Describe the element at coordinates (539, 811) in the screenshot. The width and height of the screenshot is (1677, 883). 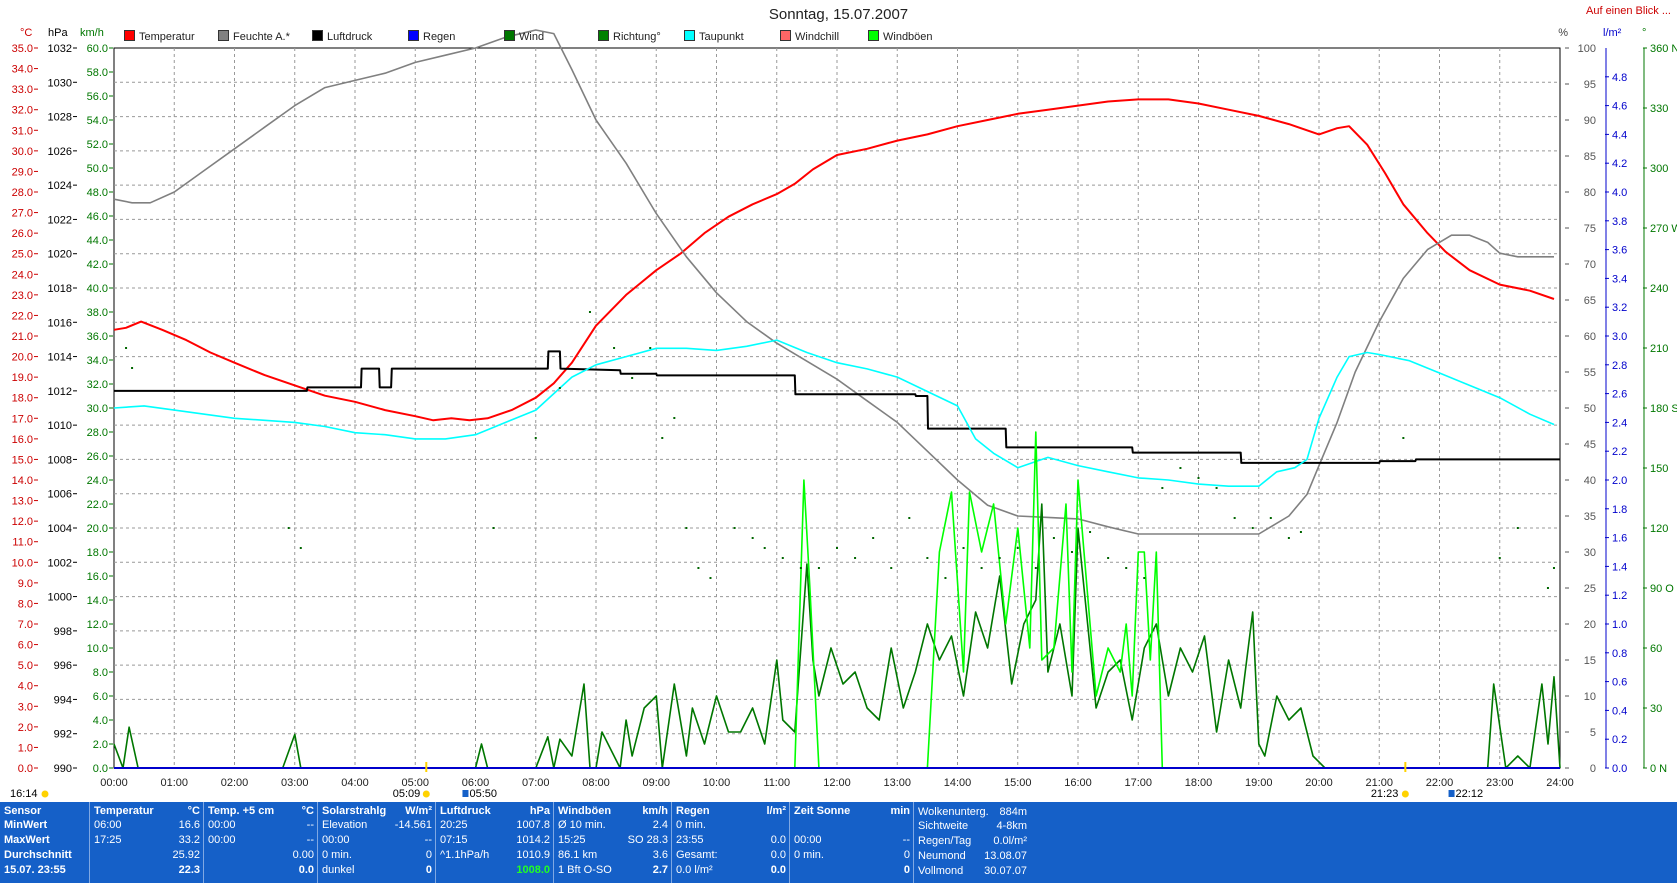
I see `pressure-unit: hPa` at that location.